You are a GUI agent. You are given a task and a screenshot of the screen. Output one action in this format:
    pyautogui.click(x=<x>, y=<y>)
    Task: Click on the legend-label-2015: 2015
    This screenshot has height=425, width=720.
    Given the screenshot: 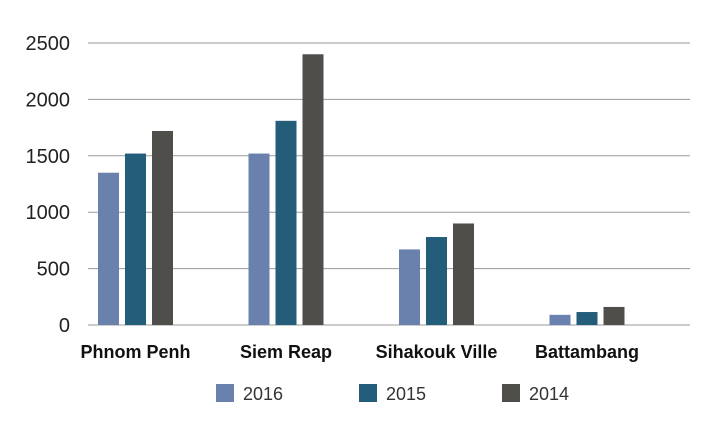 What is the action you would take?
    pyautogui.click(x=406, y=394)
    